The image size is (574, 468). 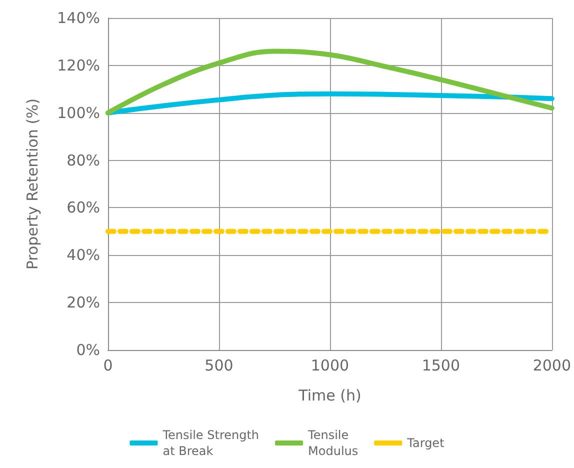 I want to click on x-tick-label: 2000, so click(x=552, y=365).